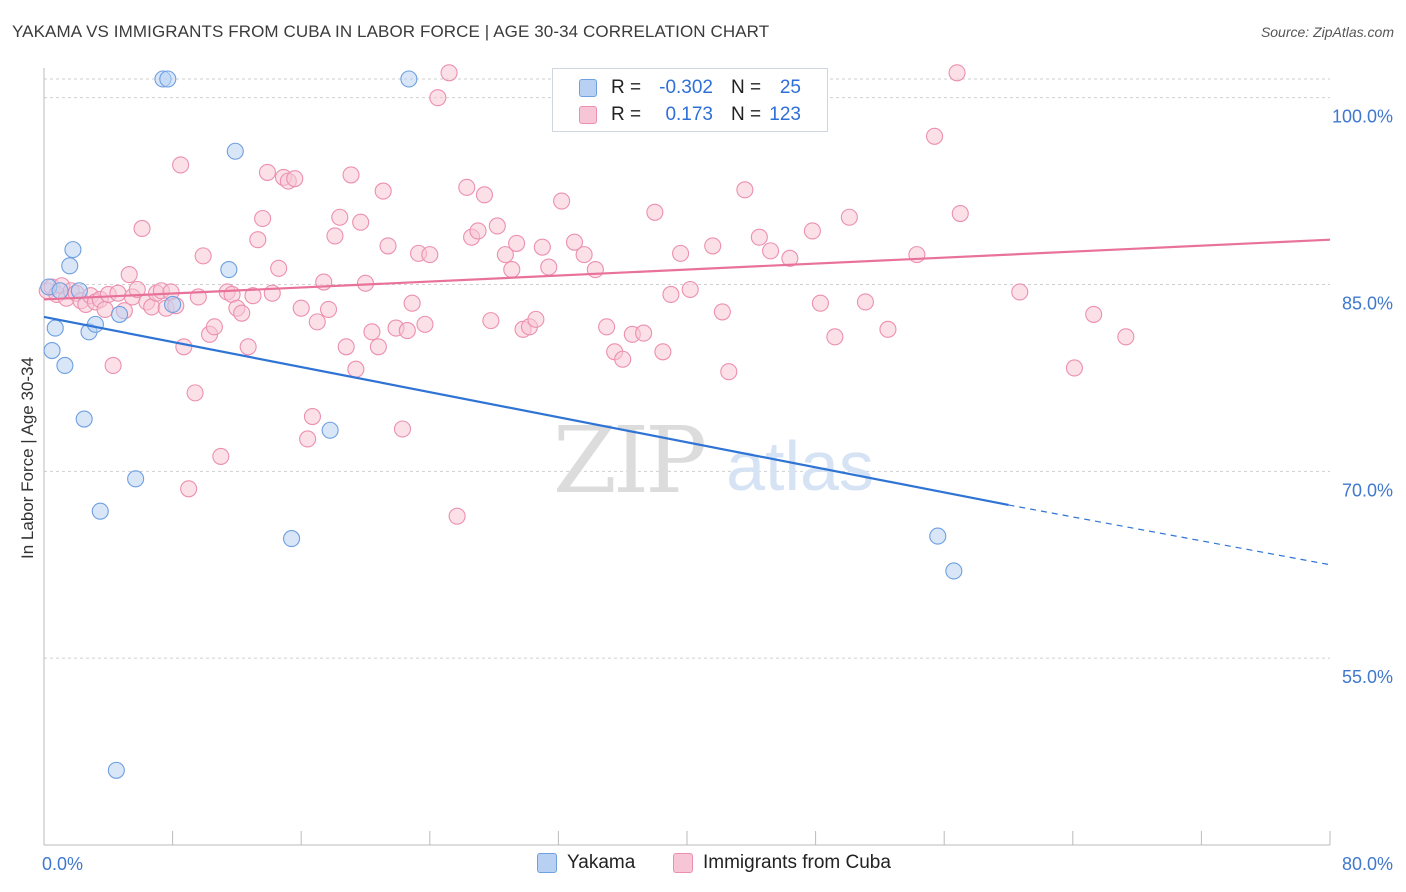 This screenshot has width=1406, height=892. Describe the element at coordinates (1367, 677) in the screenshot. I see `y-tick-label: 55.0%` at that location.